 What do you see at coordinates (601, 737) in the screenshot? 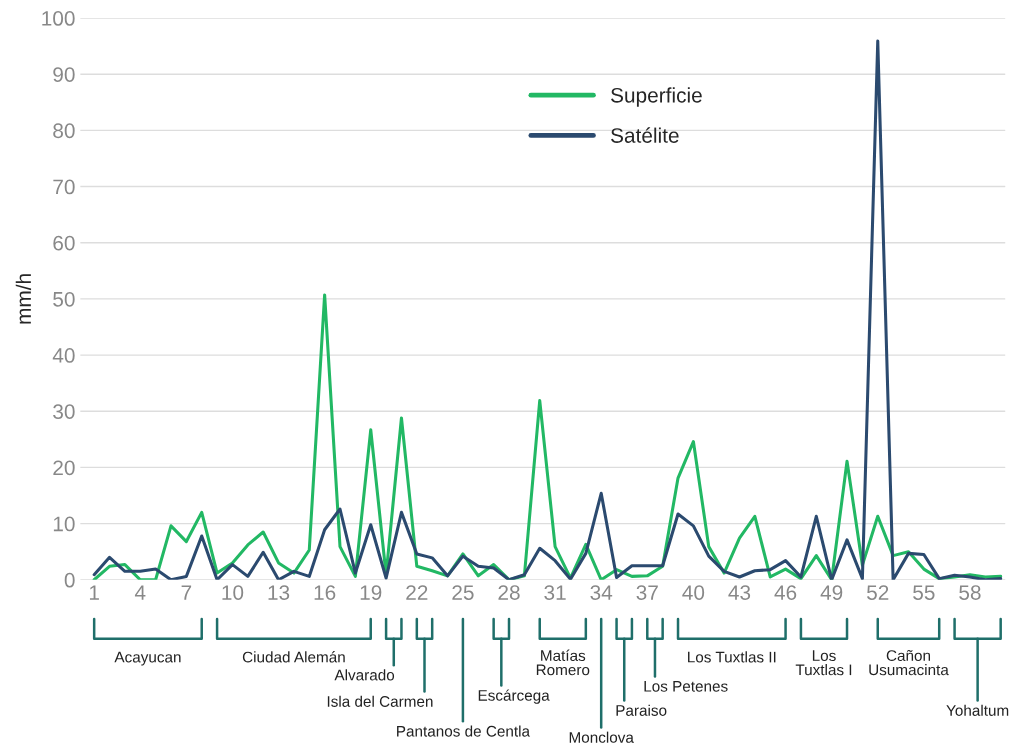
I see `text: Monclova` at bounding box center [601, 737].